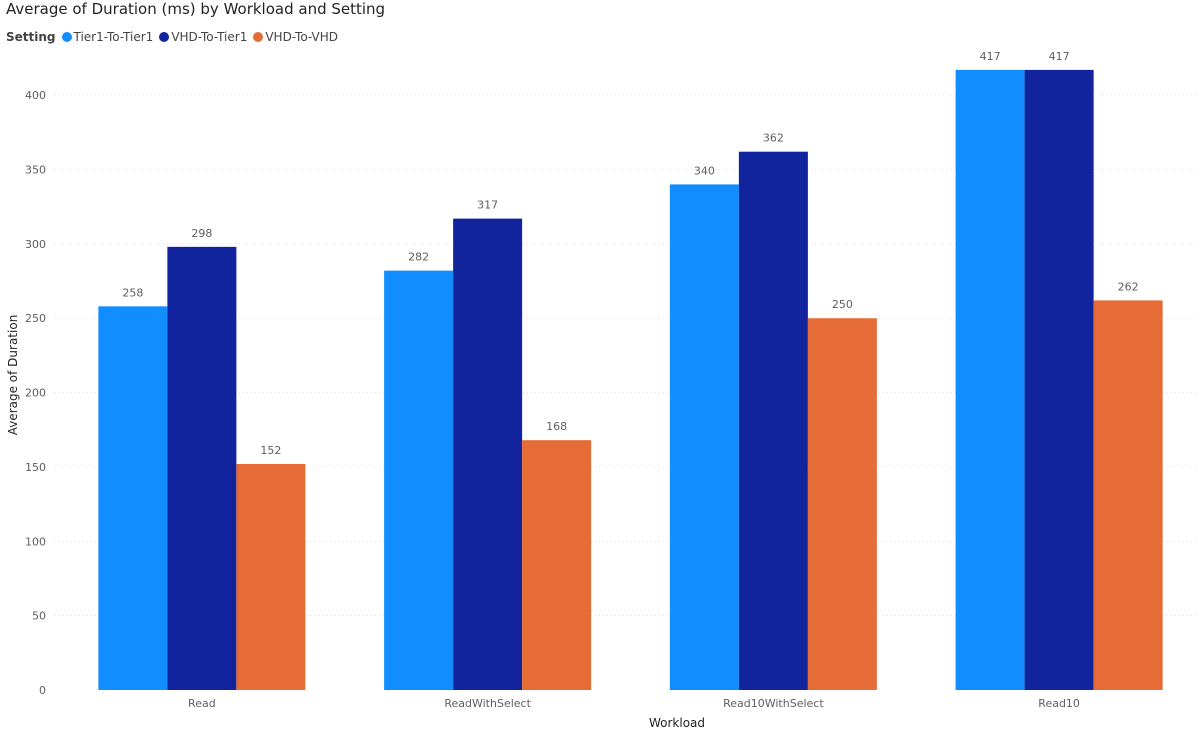  I want to click on data-label: 340, so click(704, 170).